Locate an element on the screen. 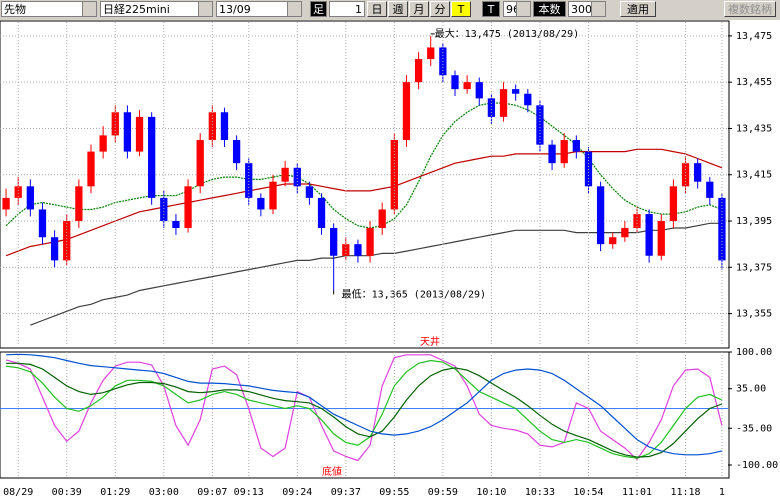  y-tick-label: -100.00 is located at coordinates (757, 465).